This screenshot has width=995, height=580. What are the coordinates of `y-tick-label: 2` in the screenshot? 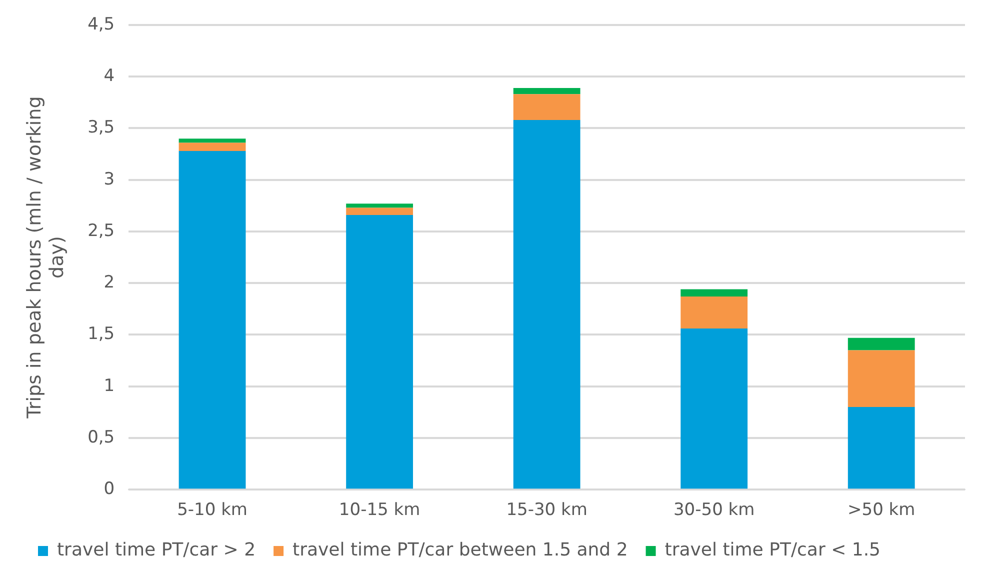 It's located at (109, 282).